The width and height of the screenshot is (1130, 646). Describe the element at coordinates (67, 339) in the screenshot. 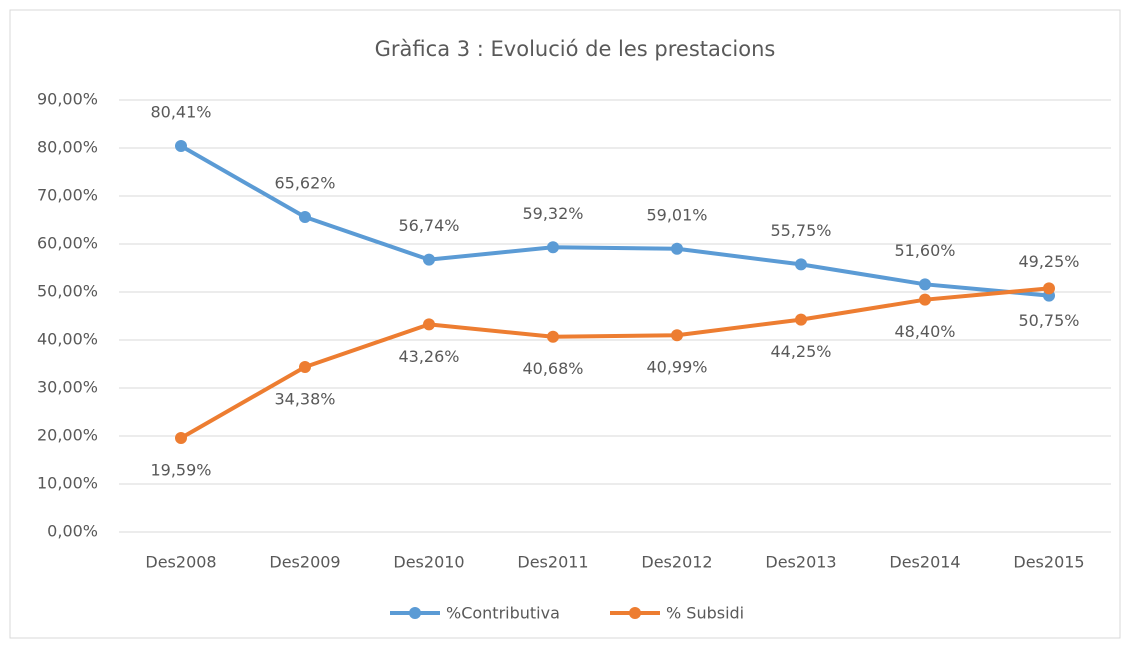

I see `y-tick-label: 40,00%` at that location.